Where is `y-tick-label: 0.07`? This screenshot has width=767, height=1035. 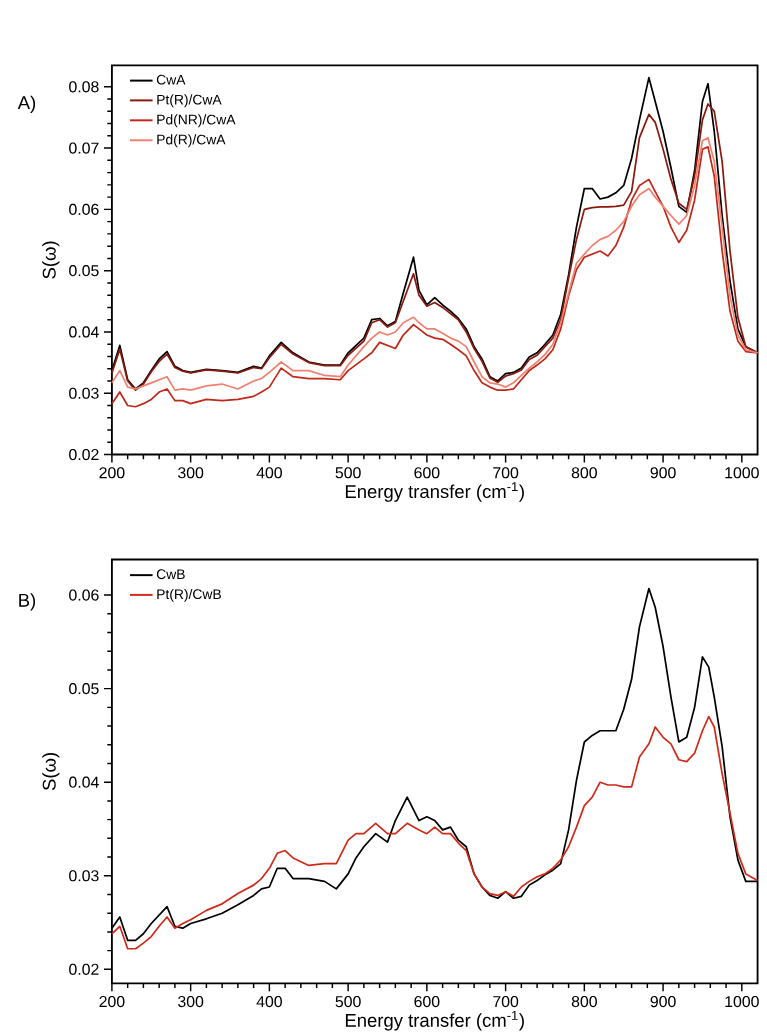 y-tick-label: 0.07 is located at coordinates (83, 148).